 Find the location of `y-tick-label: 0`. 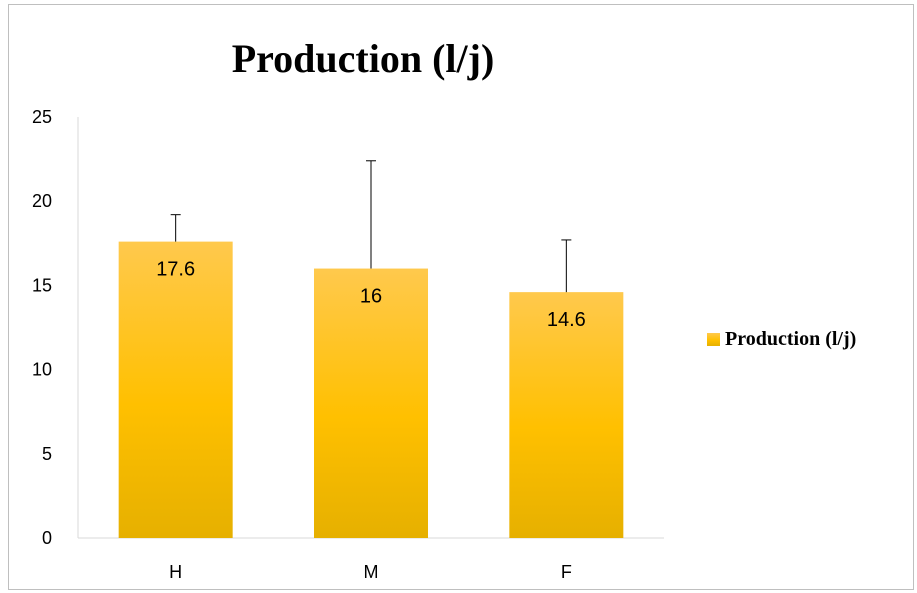

y-tick-label: 0 is located at coordinates (47, 538).